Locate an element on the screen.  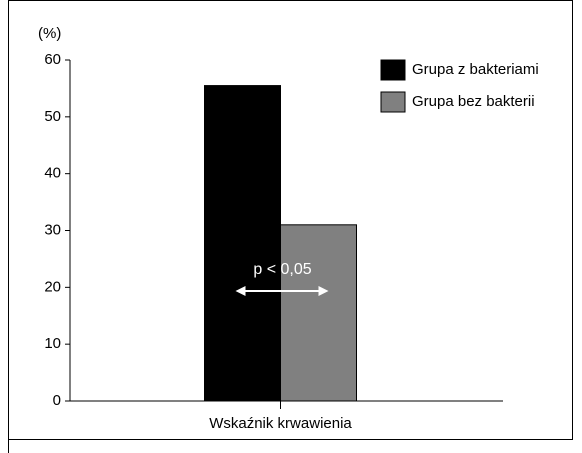
legend-label: Grupa bez bakterii is located at coordinates (473, 101).